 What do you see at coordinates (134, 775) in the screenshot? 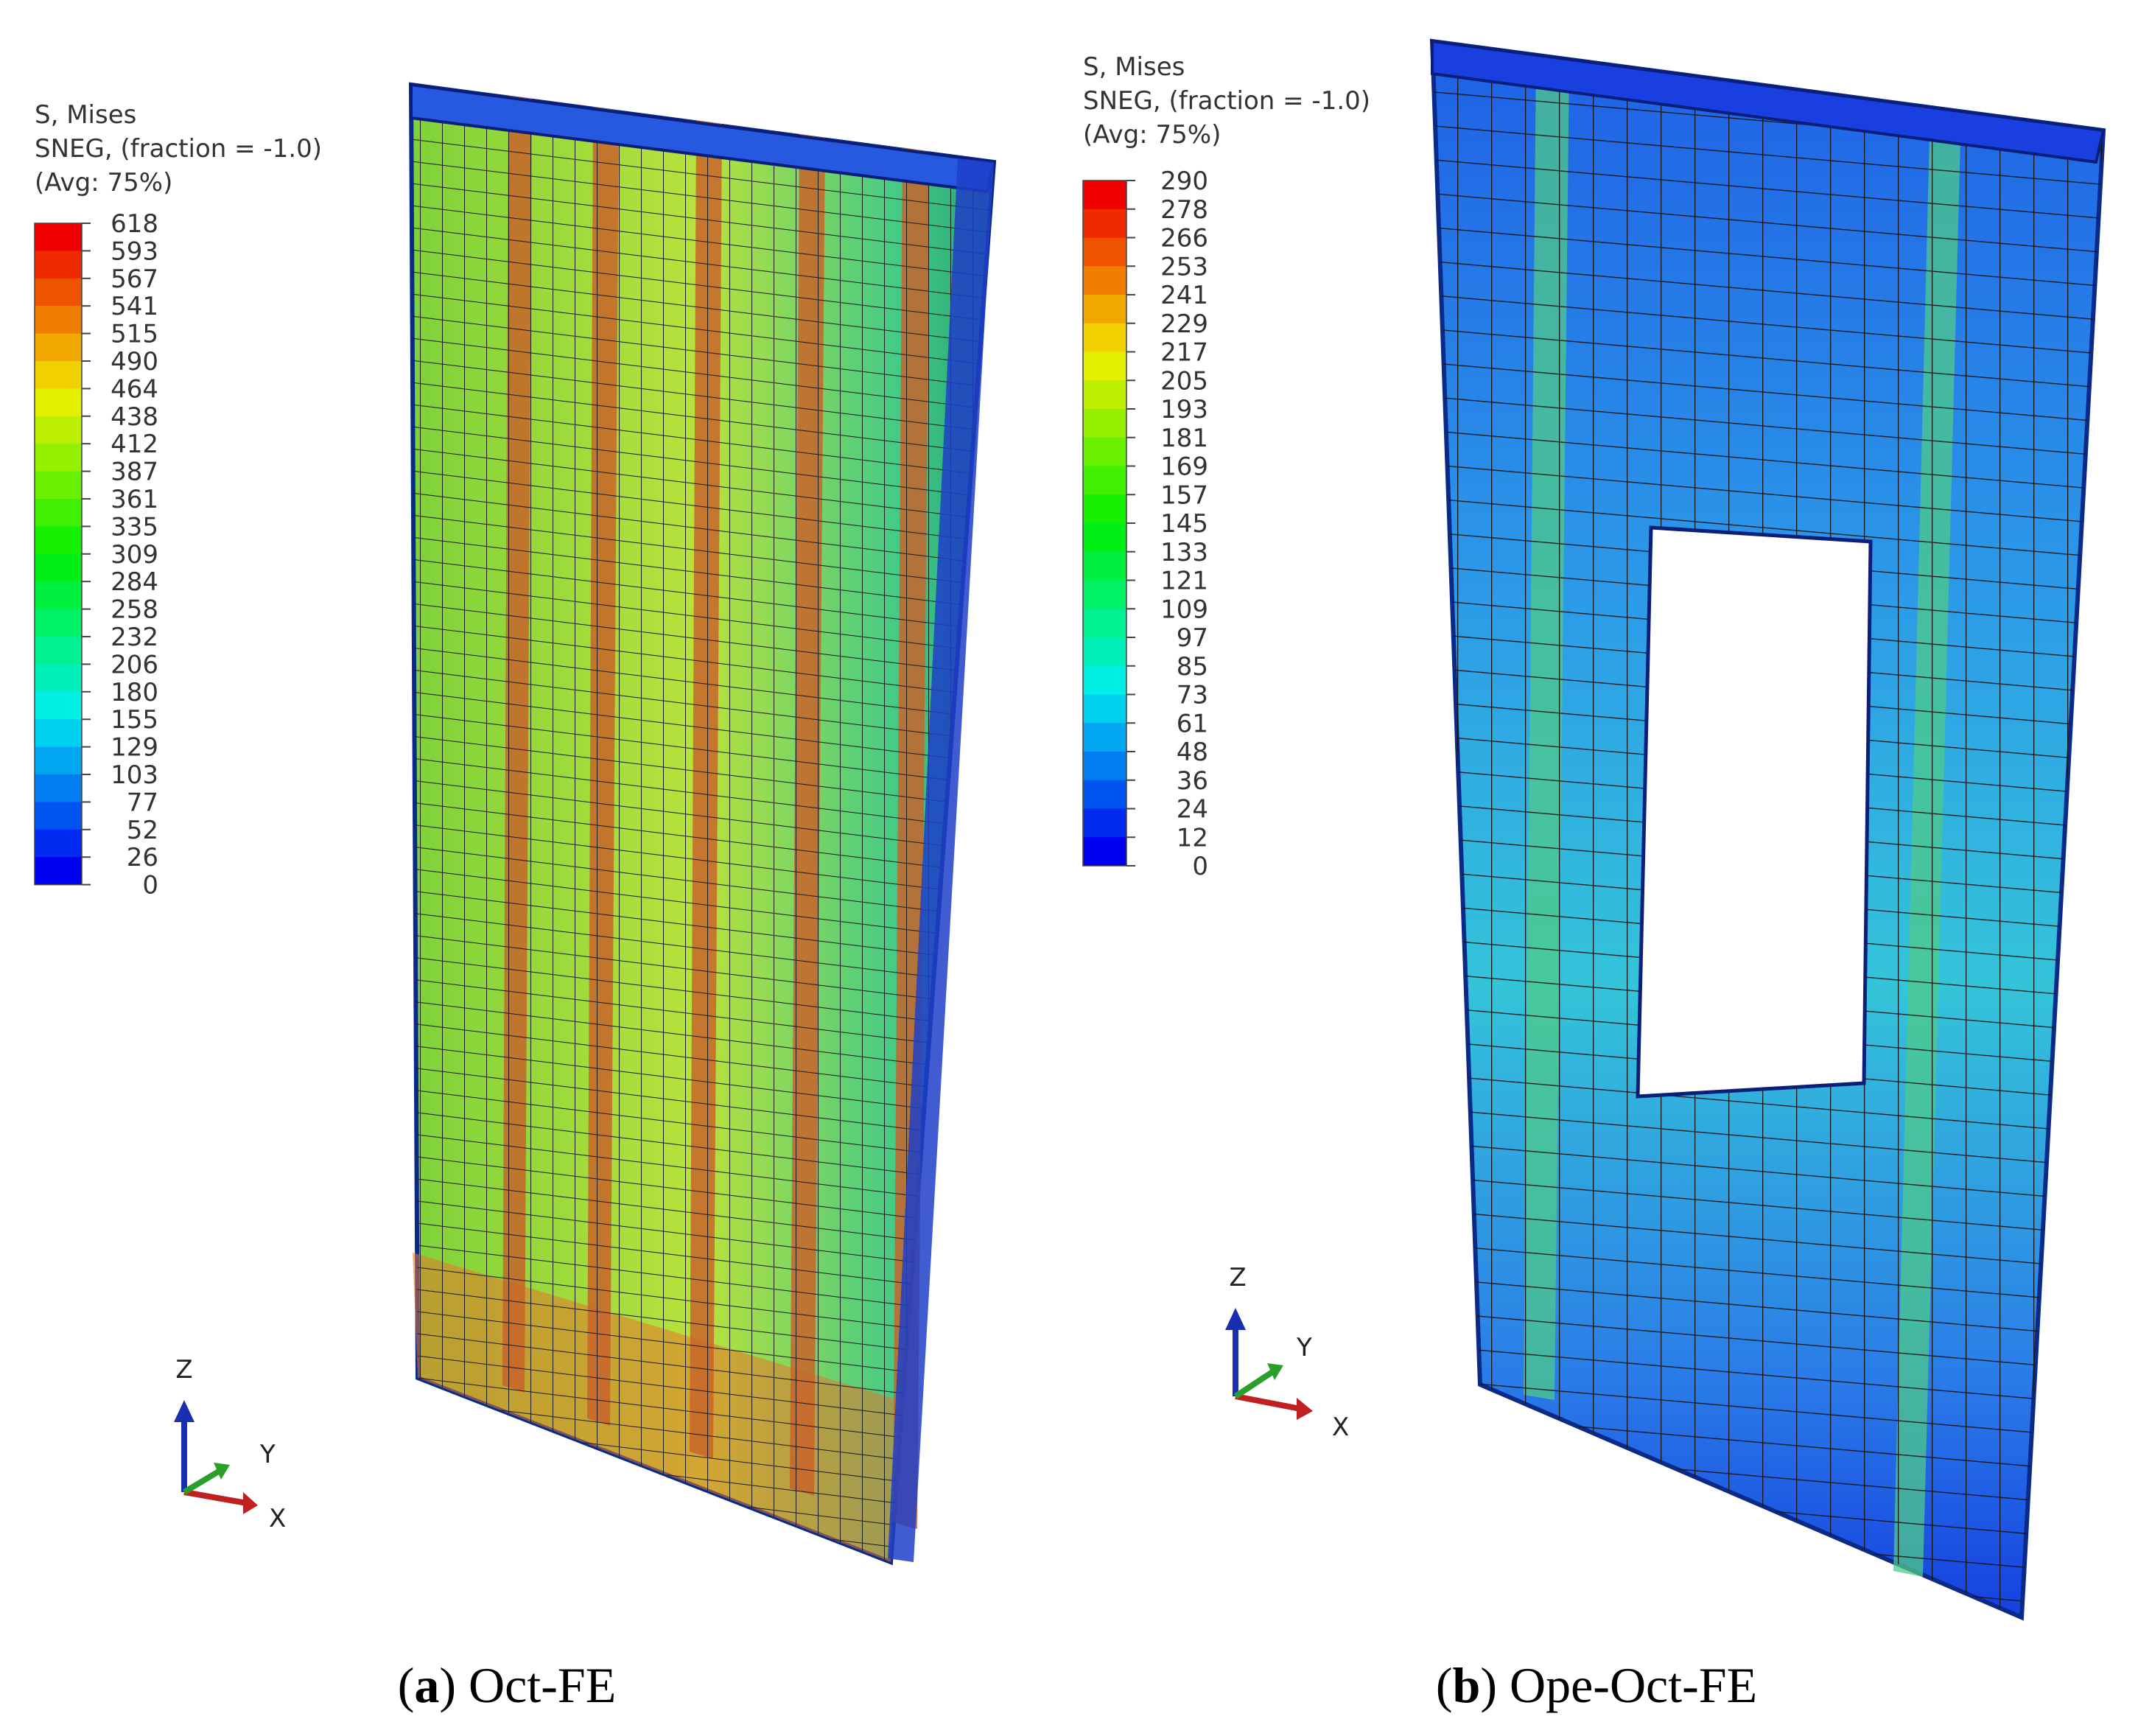
I see `legend-label: 103` at bounding box center [134, 775].